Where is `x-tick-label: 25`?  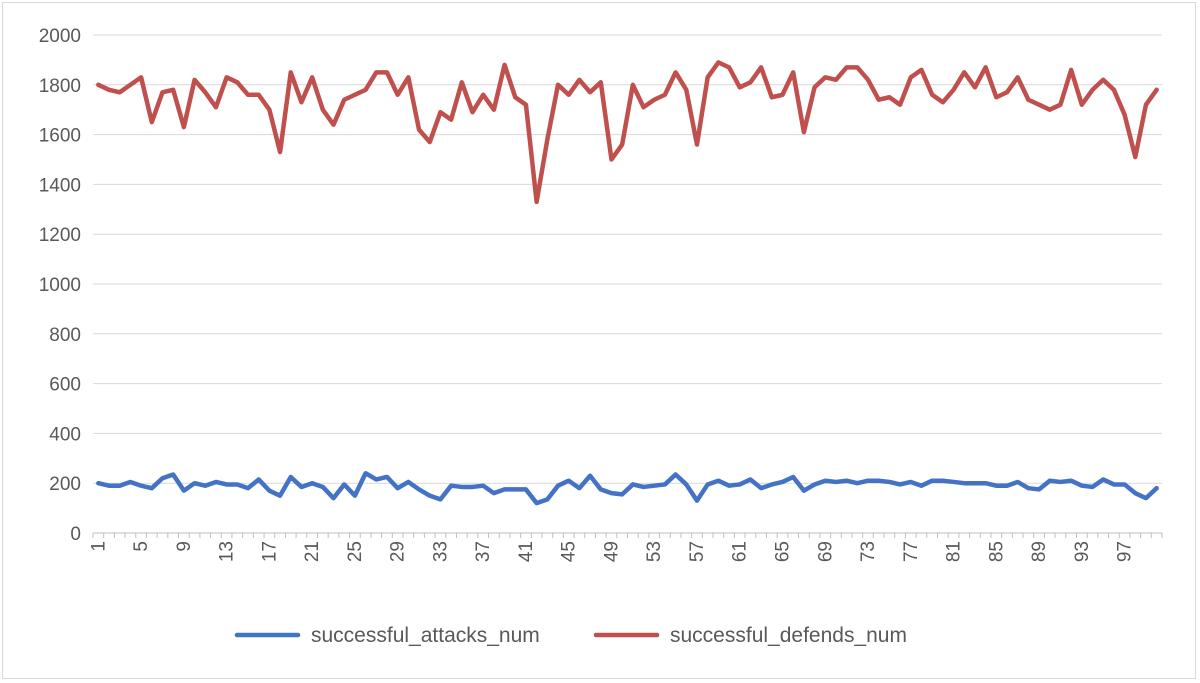 x-tick-label: 25 is located at coordinates (355, 551).